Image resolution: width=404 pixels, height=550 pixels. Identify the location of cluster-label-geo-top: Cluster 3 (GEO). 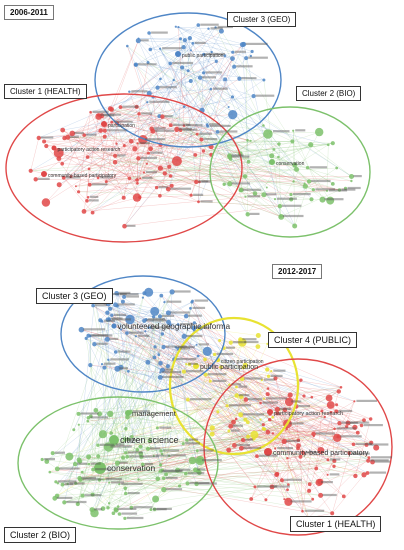
(262, 19).